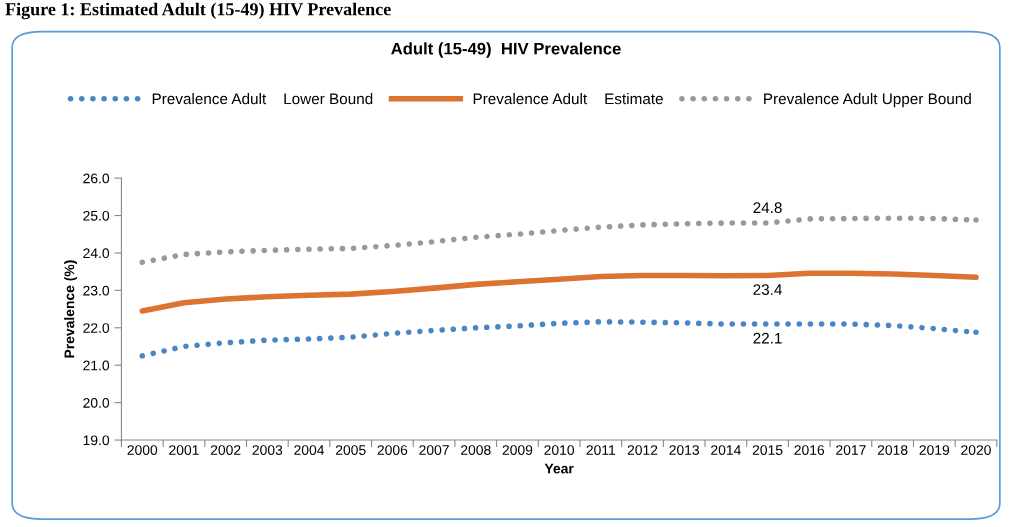  I want to click on legend-label: Prevalence Adult Estimate, so click(568, 99).